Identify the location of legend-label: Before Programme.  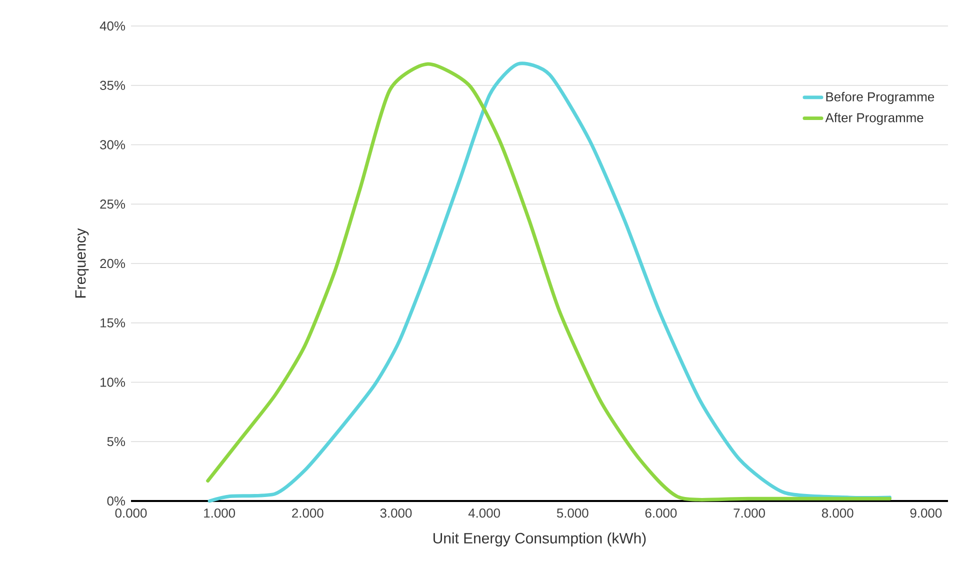
(880, 98).